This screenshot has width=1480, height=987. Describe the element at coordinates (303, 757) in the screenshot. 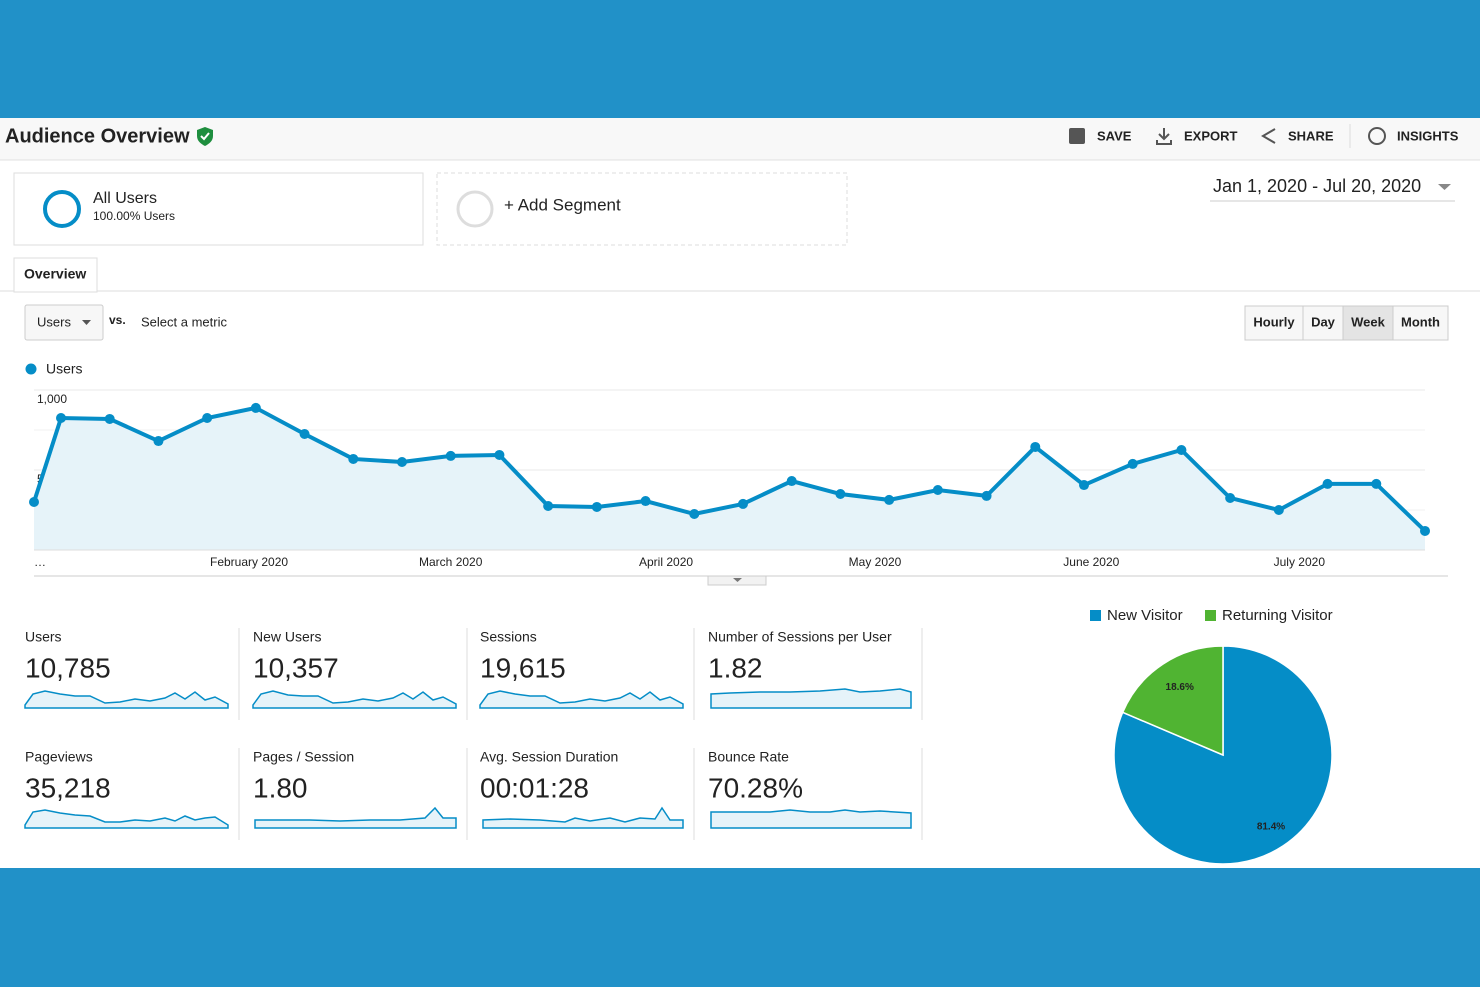

I see `metric-label: Pages / Session` at that location.